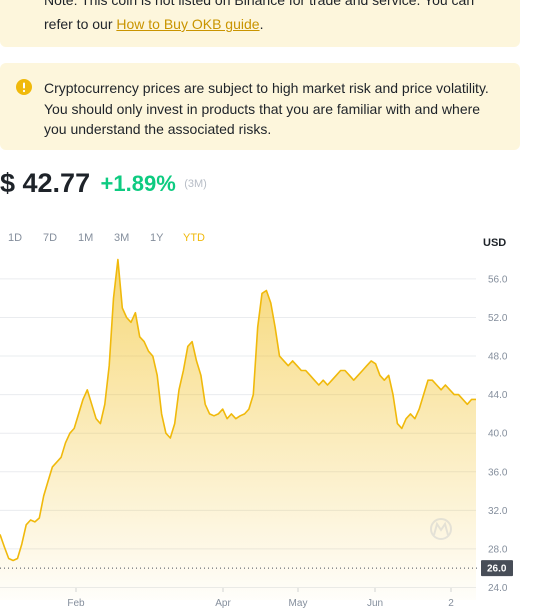  I want to click on x-tick-label: Jun, so click(375, 603).